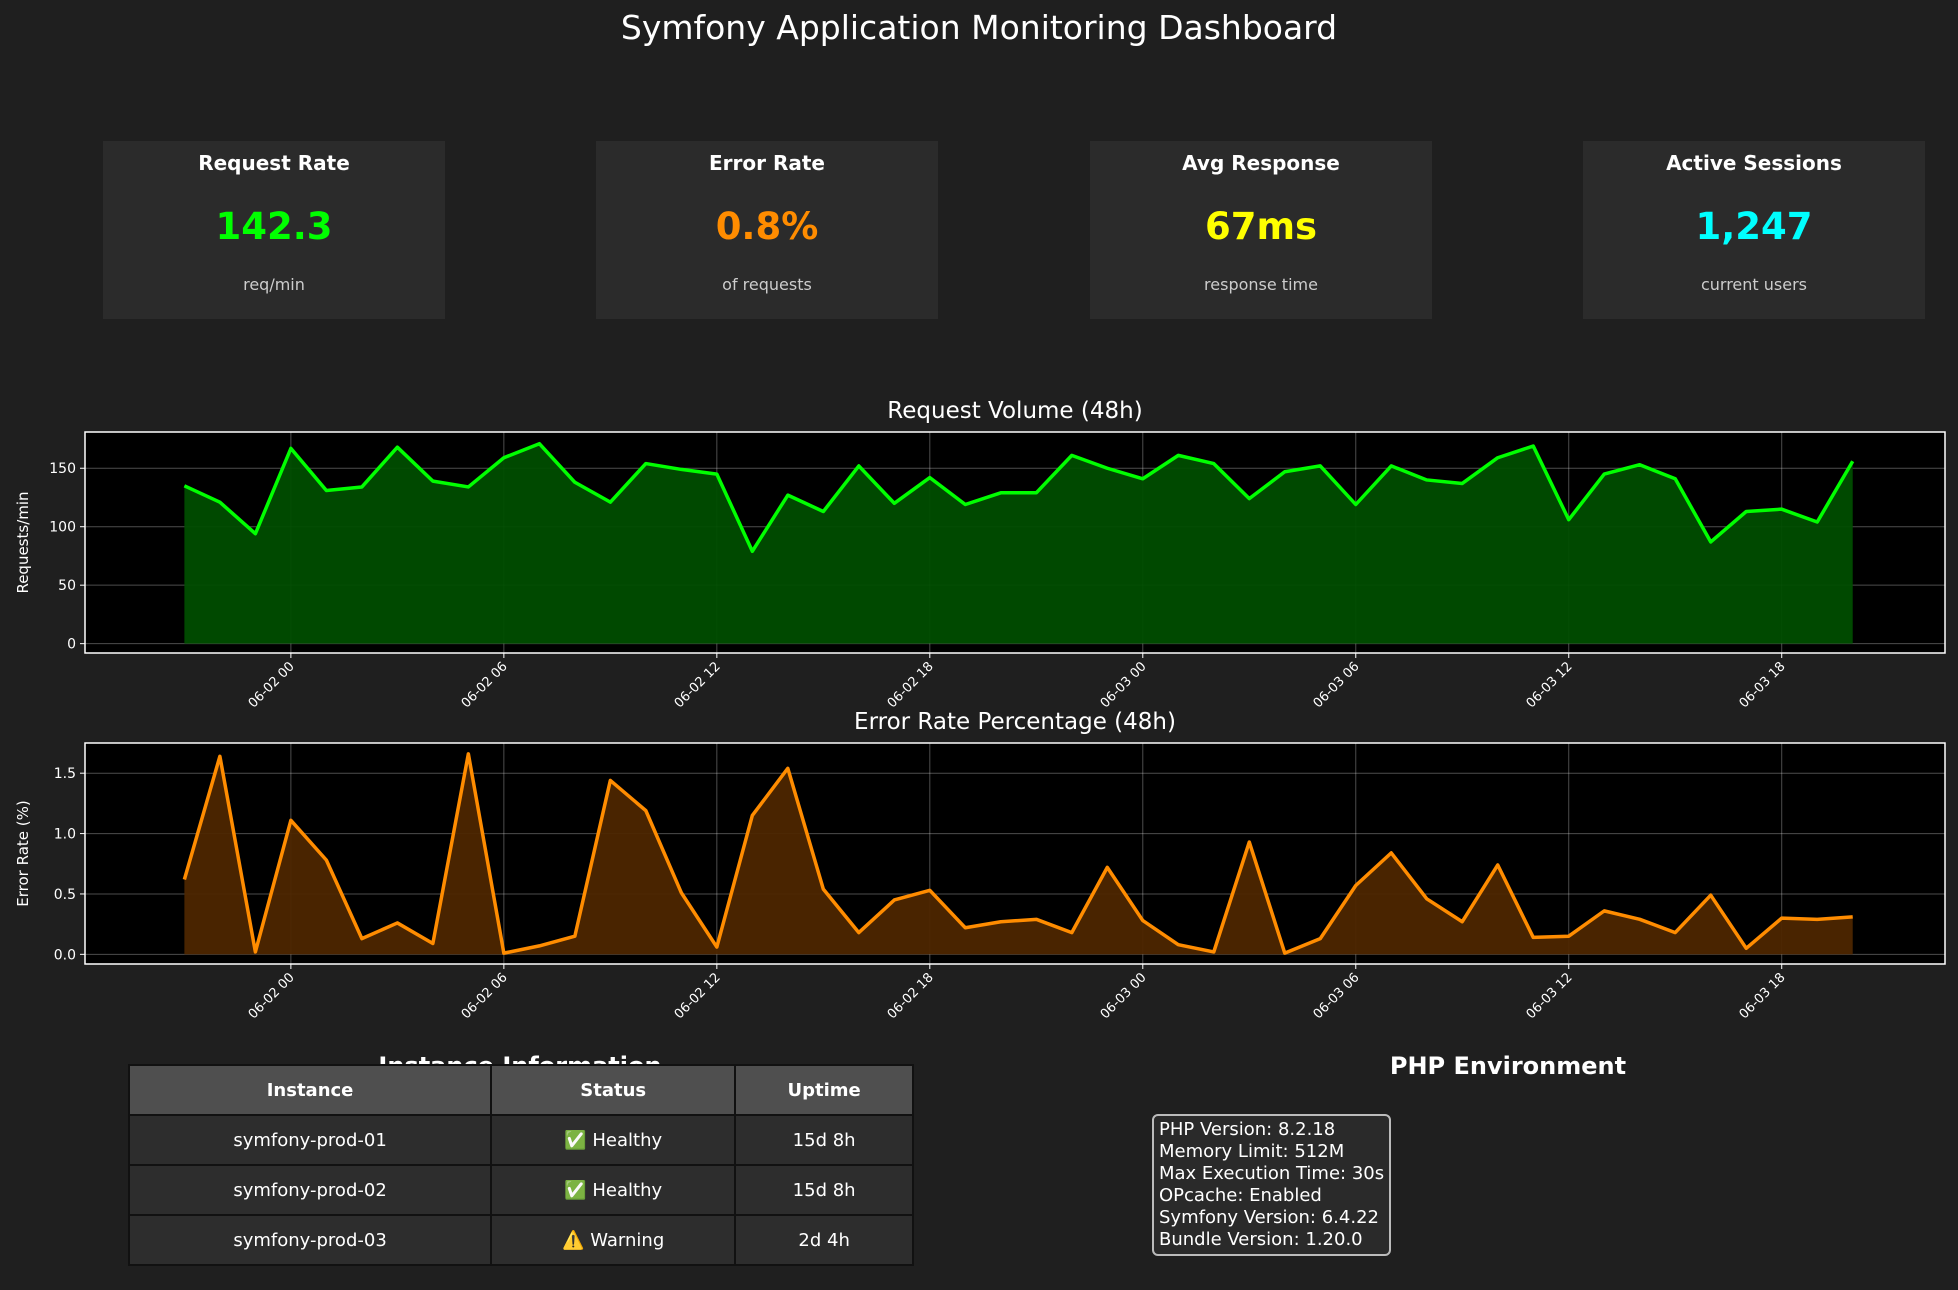 The width and height of the screenshot is (1958, 1290). What do you see at coordinates (1754, 284) in the screenshot?
I see `card-unit: current users` at bounding box center [1754, 284].